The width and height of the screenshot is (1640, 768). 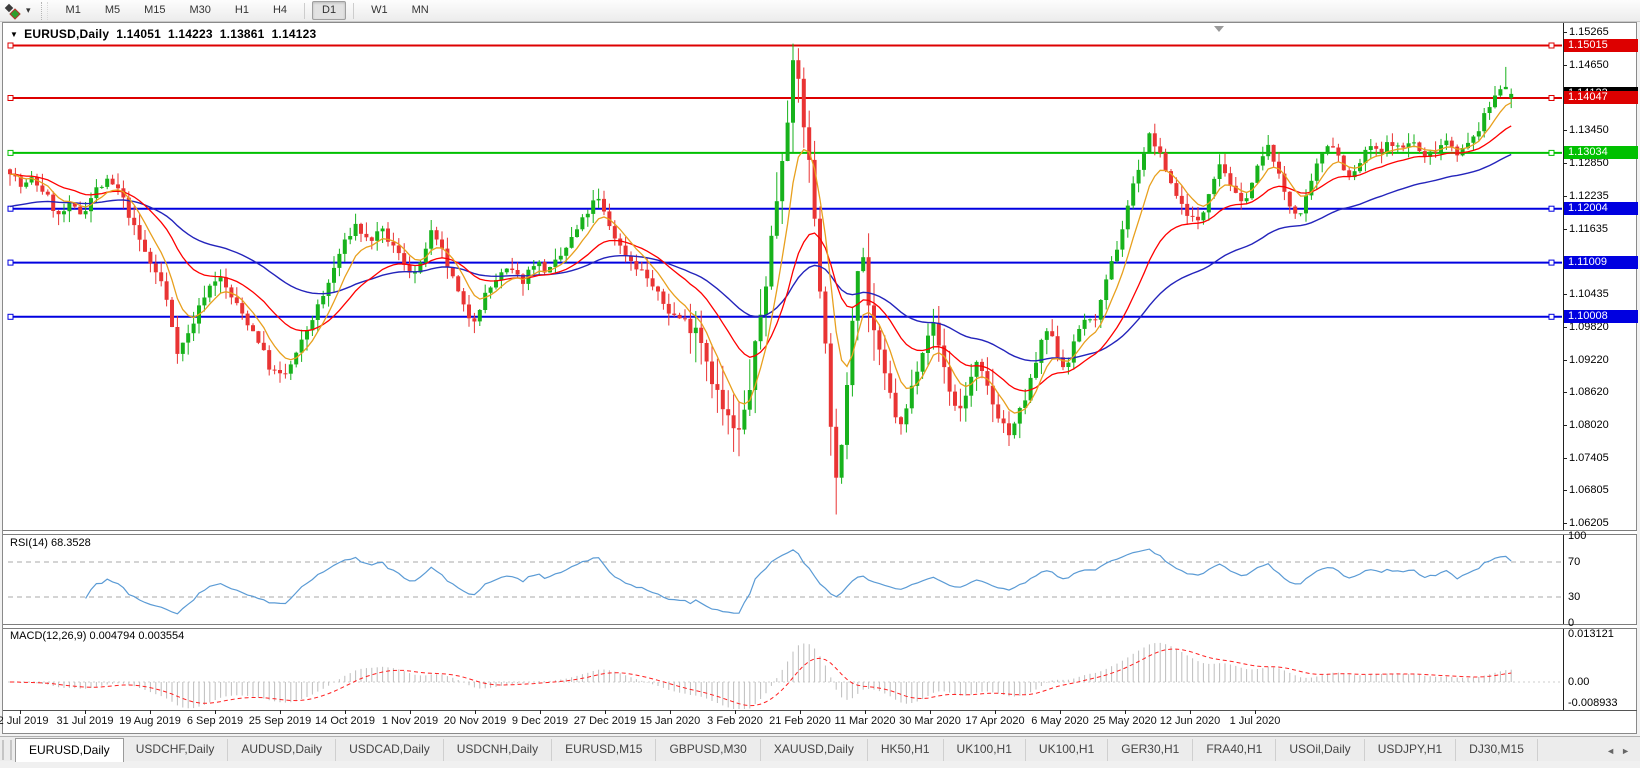 I want to click on rsi-panel-splitter, so click(x=820, y=532).